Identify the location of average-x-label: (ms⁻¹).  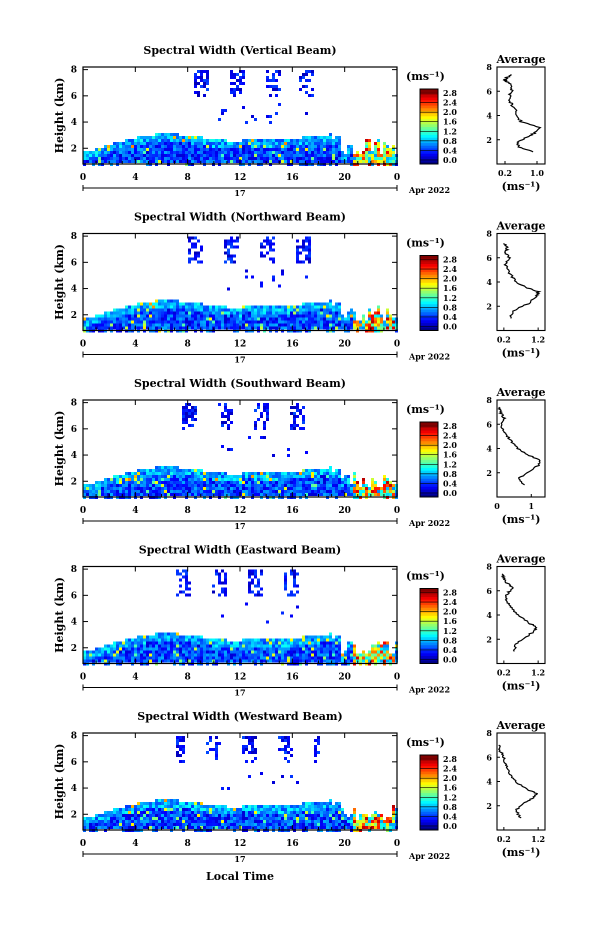
(521, 519).